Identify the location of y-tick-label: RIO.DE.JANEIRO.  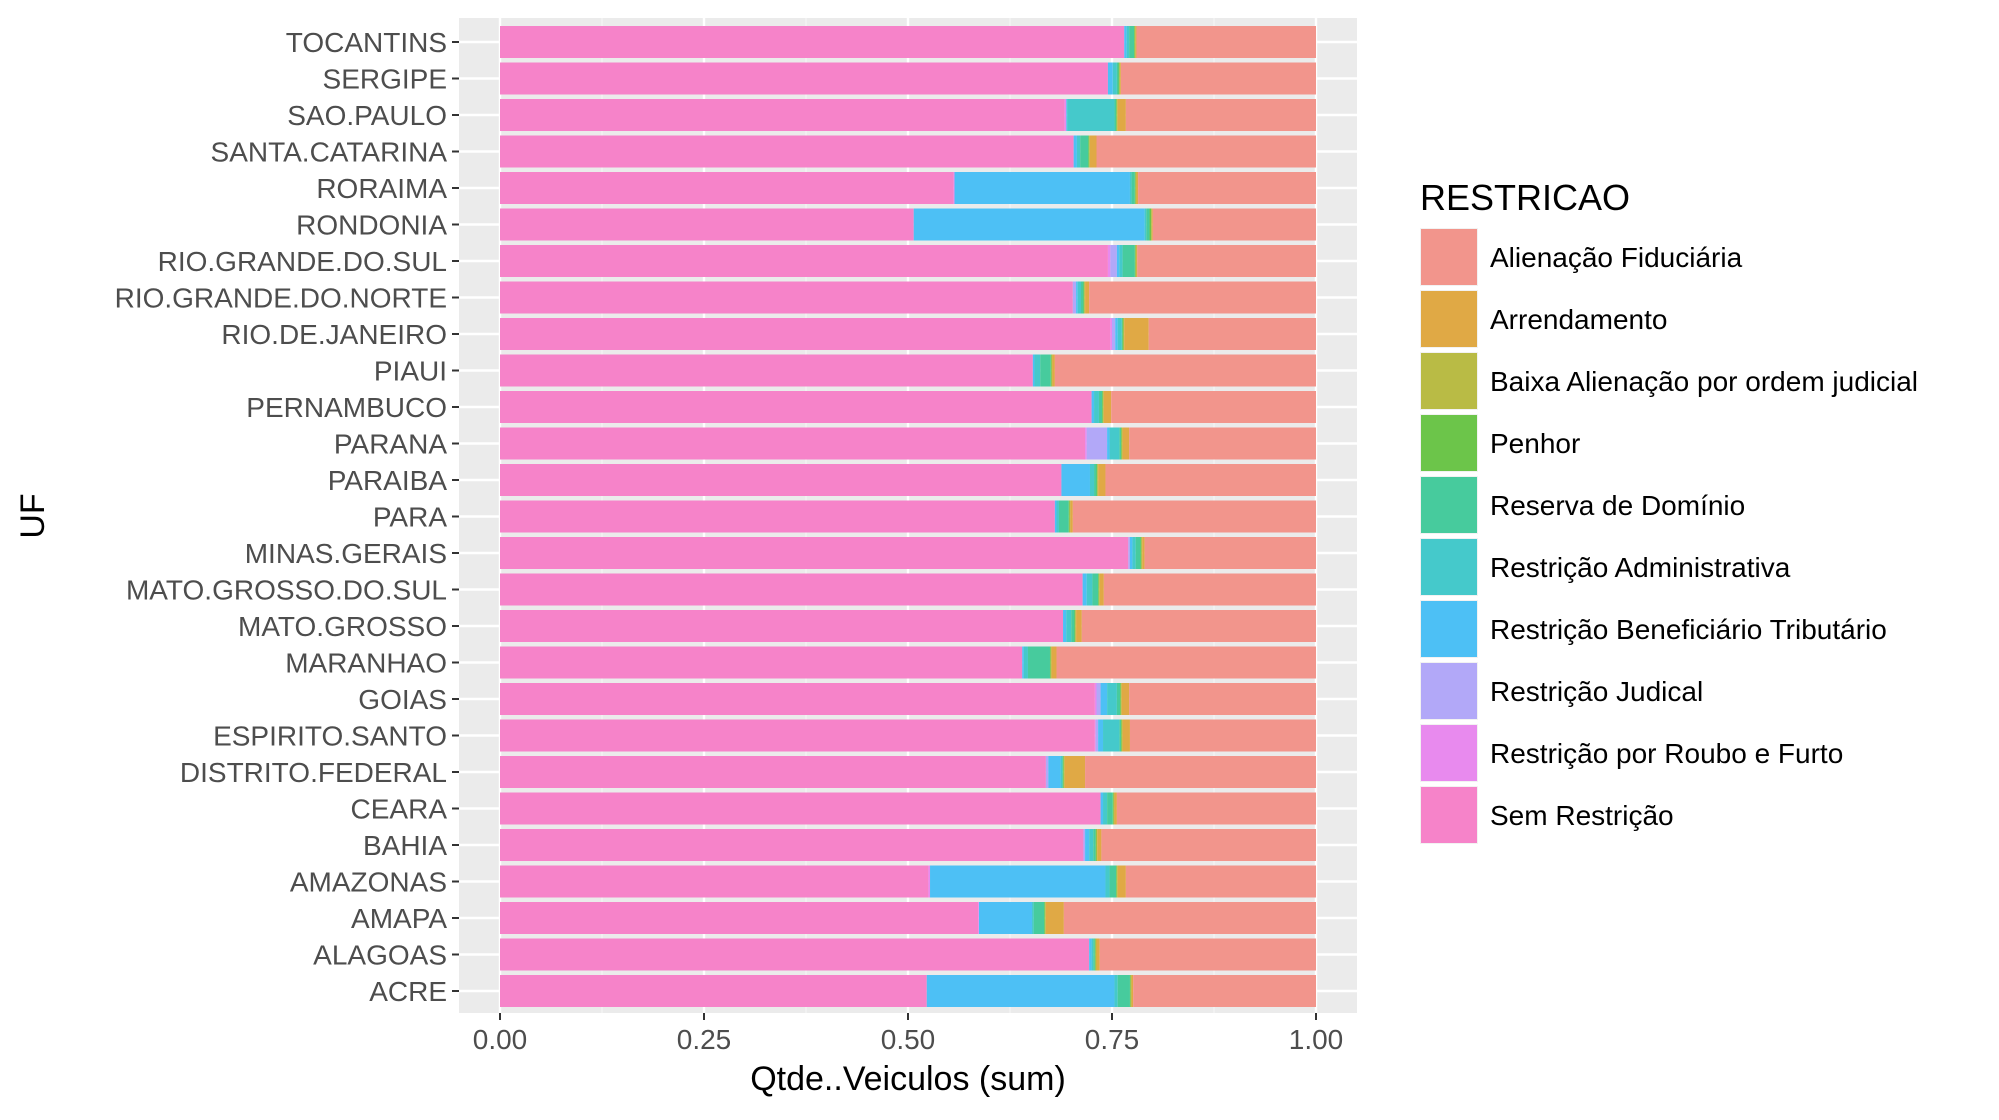
(334, 334).